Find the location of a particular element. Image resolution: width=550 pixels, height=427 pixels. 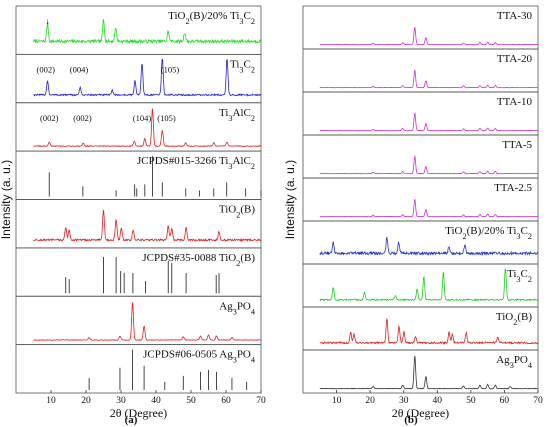

series-label: JCPDS#35-0088 TiO2(B) is located at coordinates (198, 260).